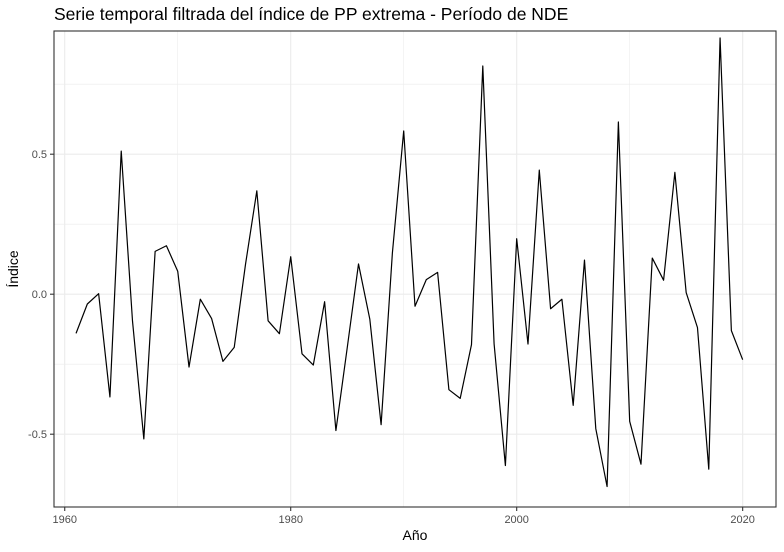  Describe the element at coordinates (13, 269) in the screenshot. I see `y-axis-title: Índice` at that location.